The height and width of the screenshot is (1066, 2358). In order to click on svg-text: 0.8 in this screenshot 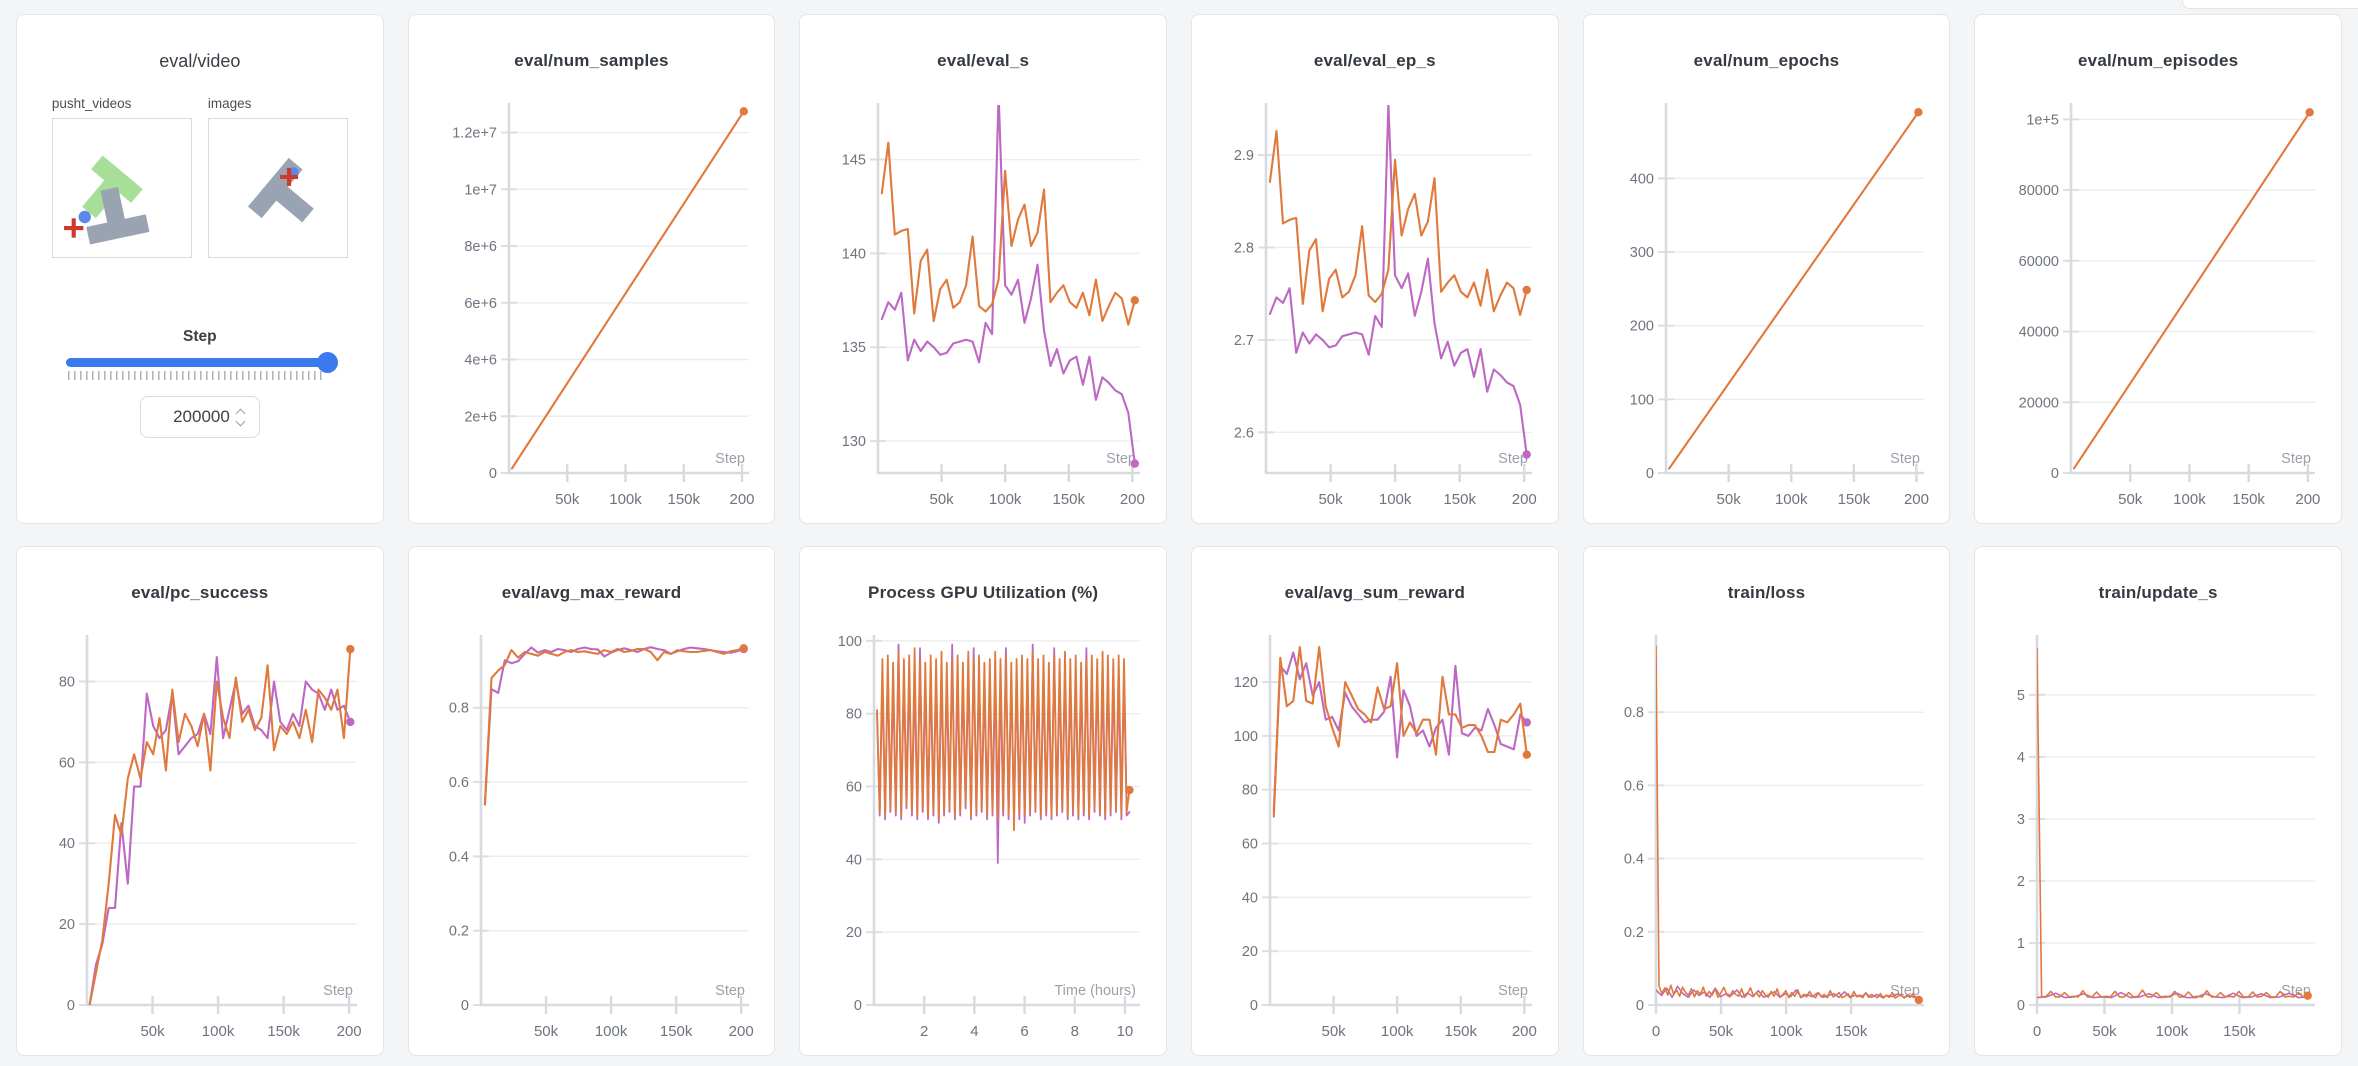, I will do `click(458, 709)`.